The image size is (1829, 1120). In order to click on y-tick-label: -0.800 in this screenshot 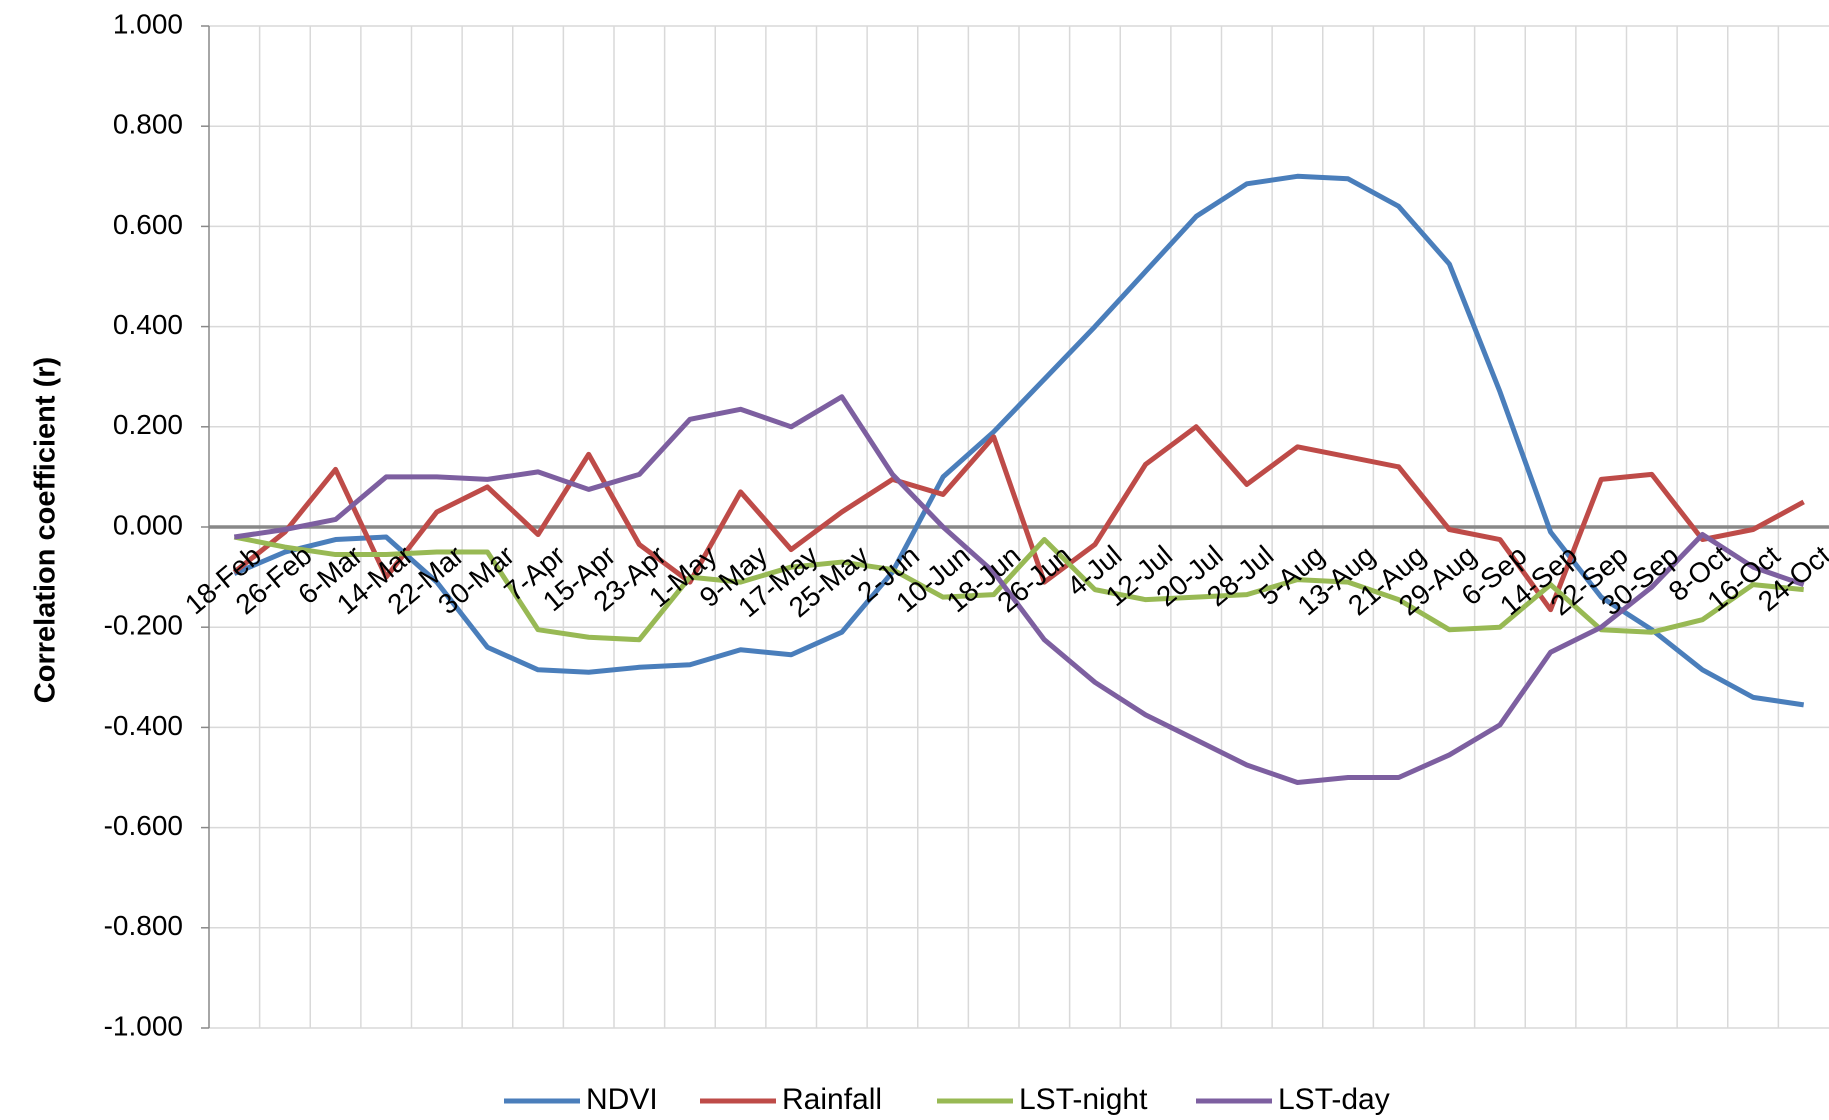, I will do `click(143, 925)`.